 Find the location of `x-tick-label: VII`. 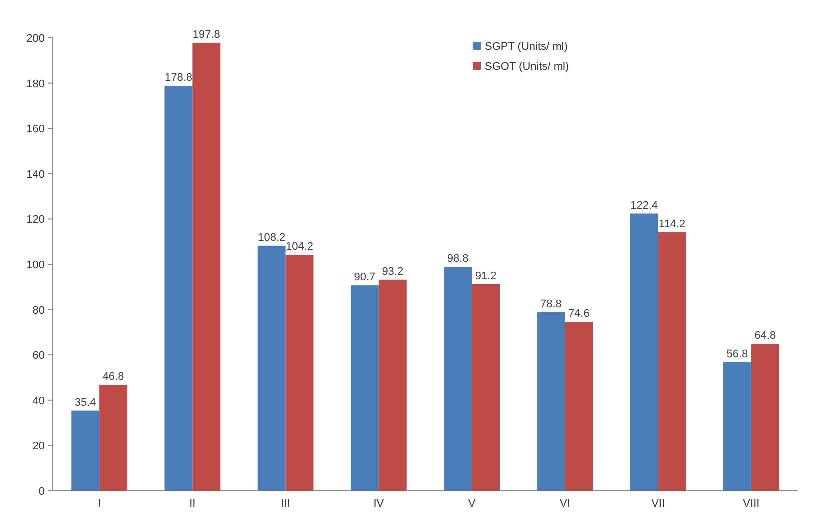

x-tick-label: VII is located at coordinates (659, 504).